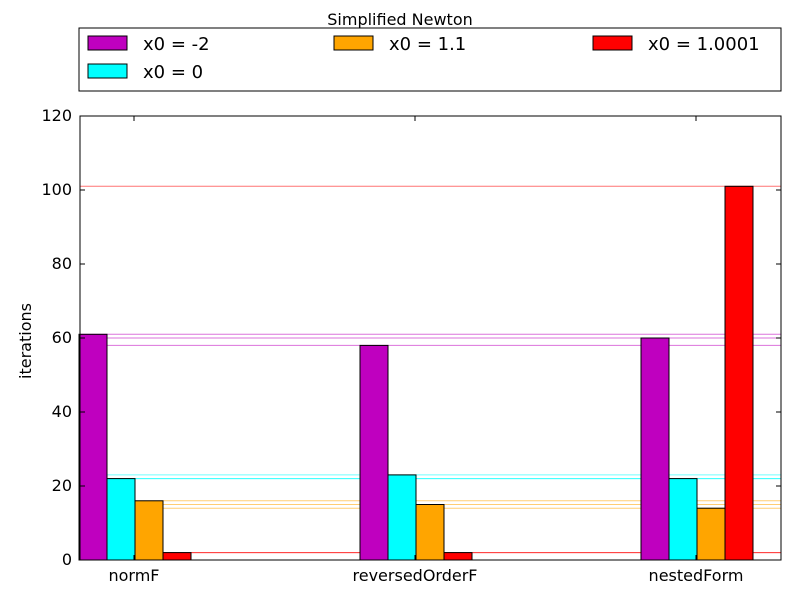 Image resolution: width=800 pixels, height=600 pixels. I want to click on y-tick-label: 40, so click(62, 411).